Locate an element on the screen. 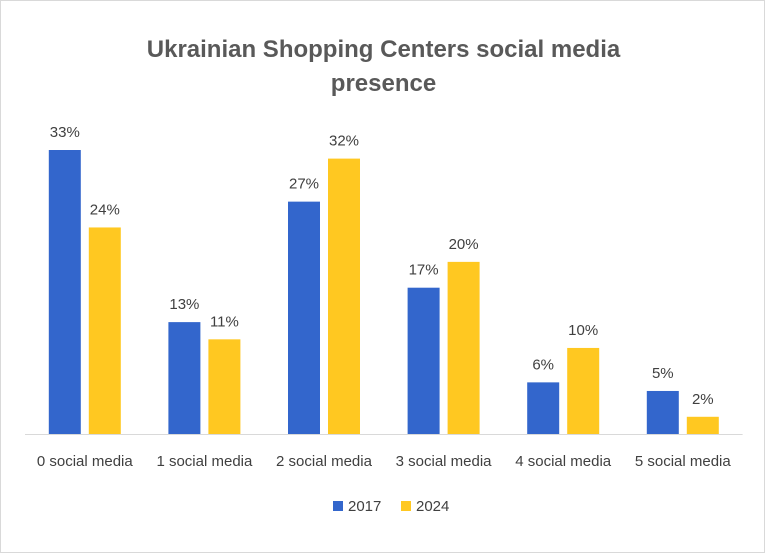 This screenshot has height=554, width=765. data-label-2017-5: 5% is located at coordinates (663, 373).